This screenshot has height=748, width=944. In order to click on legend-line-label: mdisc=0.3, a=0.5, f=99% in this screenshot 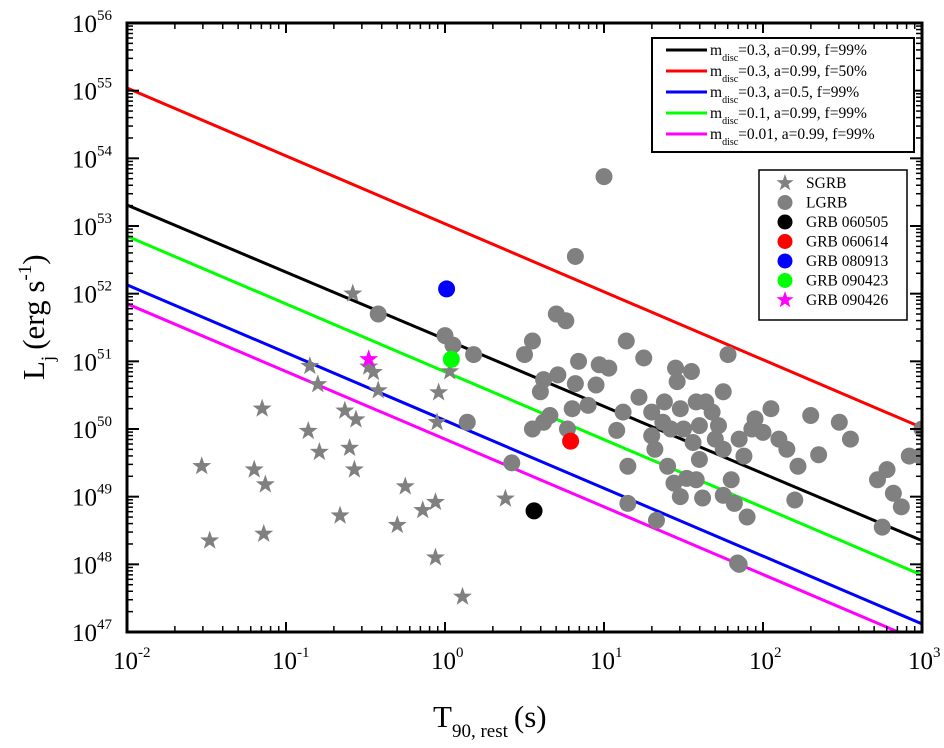, I will do `click(784, 95)`.